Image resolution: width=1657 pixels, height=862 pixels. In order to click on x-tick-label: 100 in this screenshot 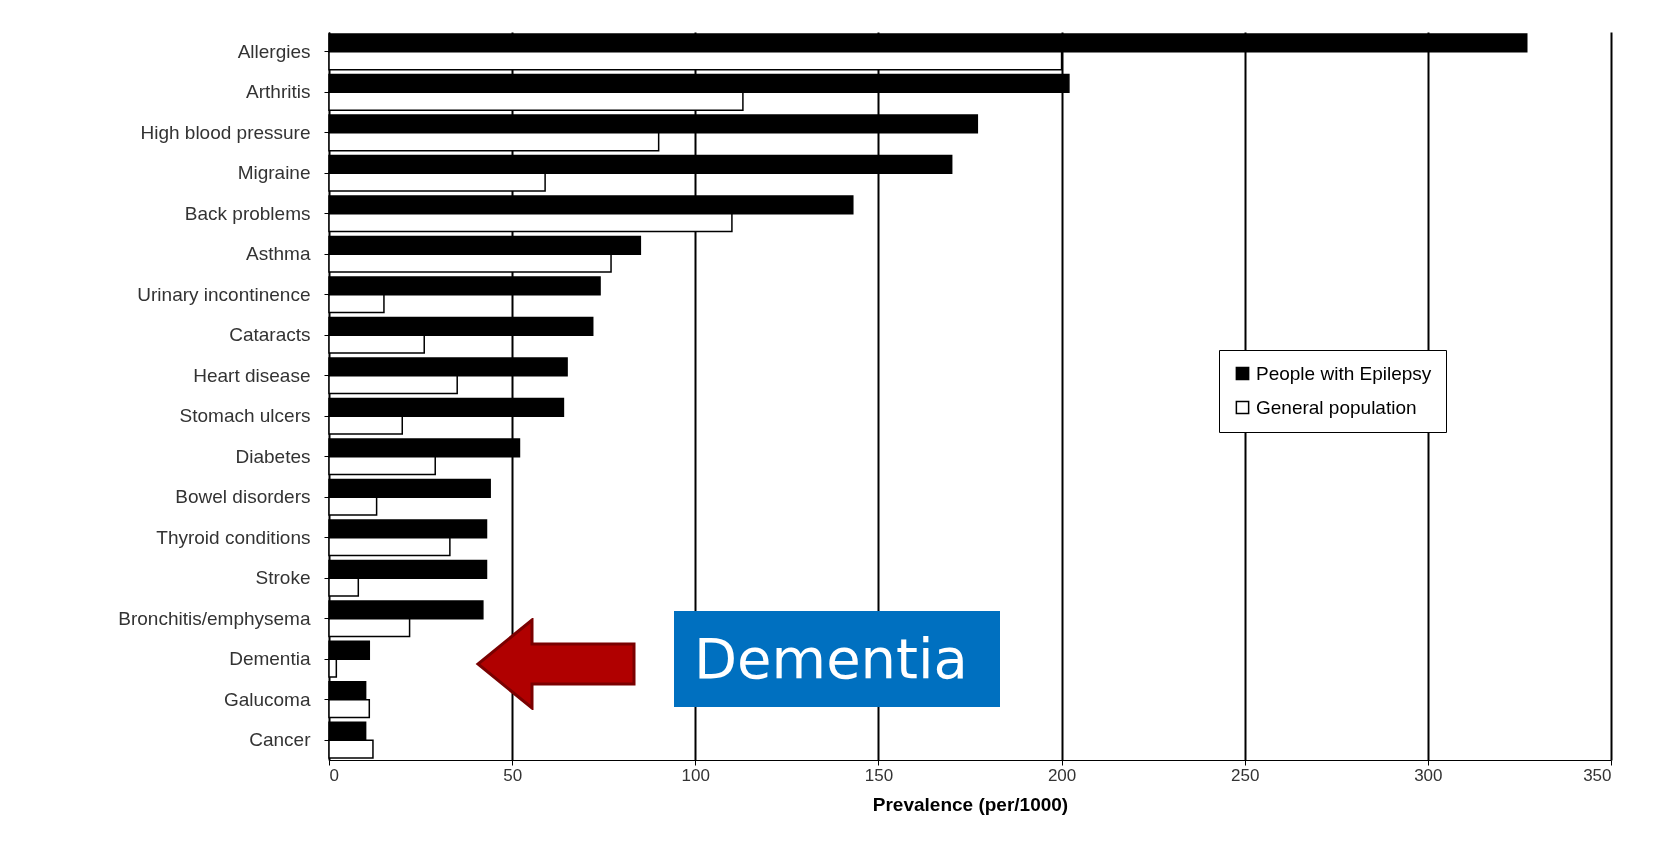, I will do `click(695, 775)`.